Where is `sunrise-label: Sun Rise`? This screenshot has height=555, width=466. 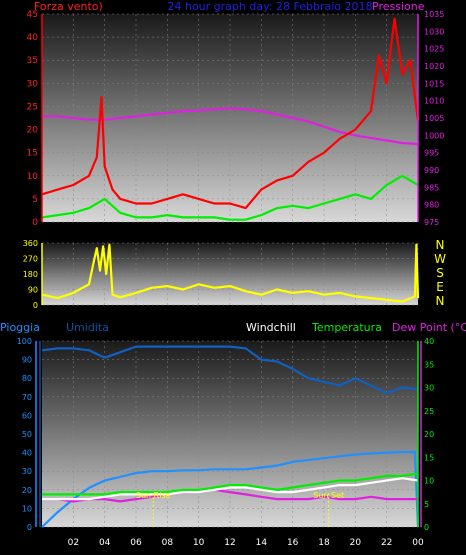 sunrise-label: Sun Rise is located at coordinates (153, 495).